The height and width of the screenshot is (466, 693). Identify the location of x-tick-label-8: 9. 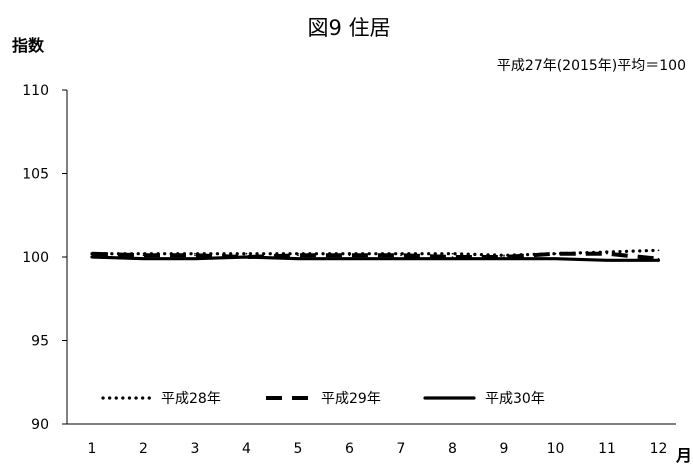
(504, 449).